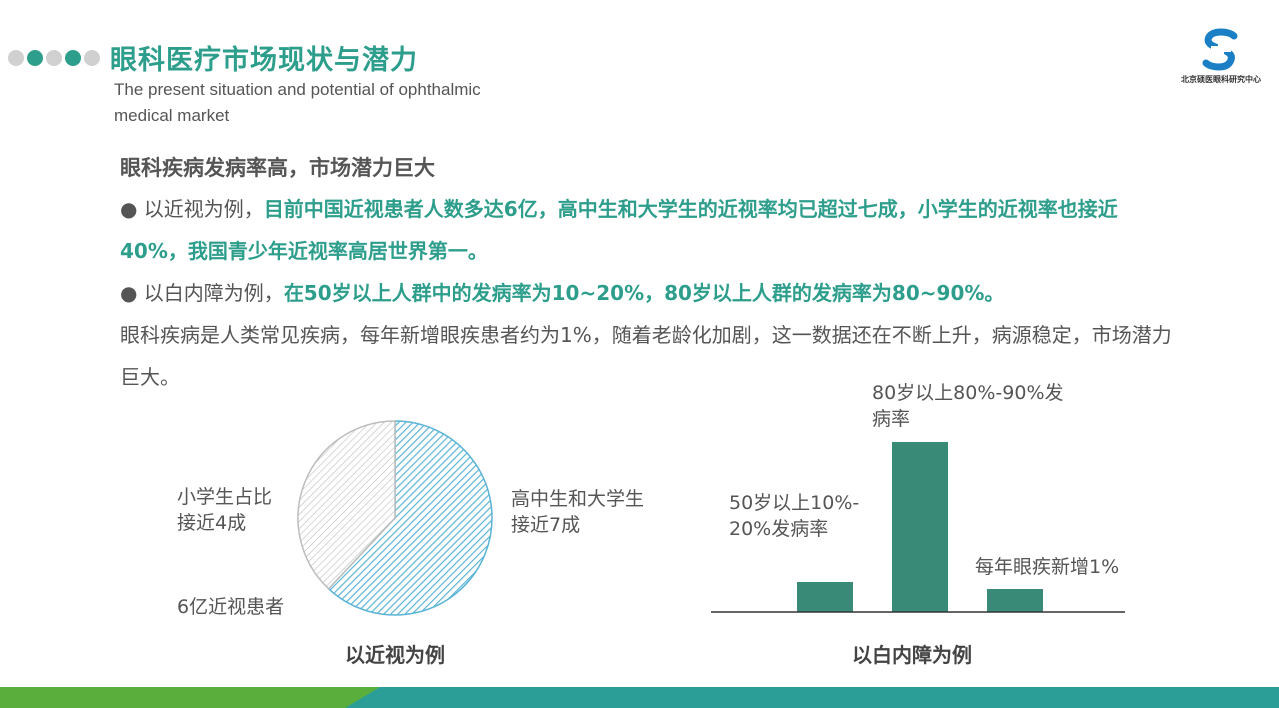 Image resolution: width=1279 pixels, height=708 pixels. Describe the element at coordinates (1220, 49) in the screenshot. I see `logo-mark-icon` at that location.